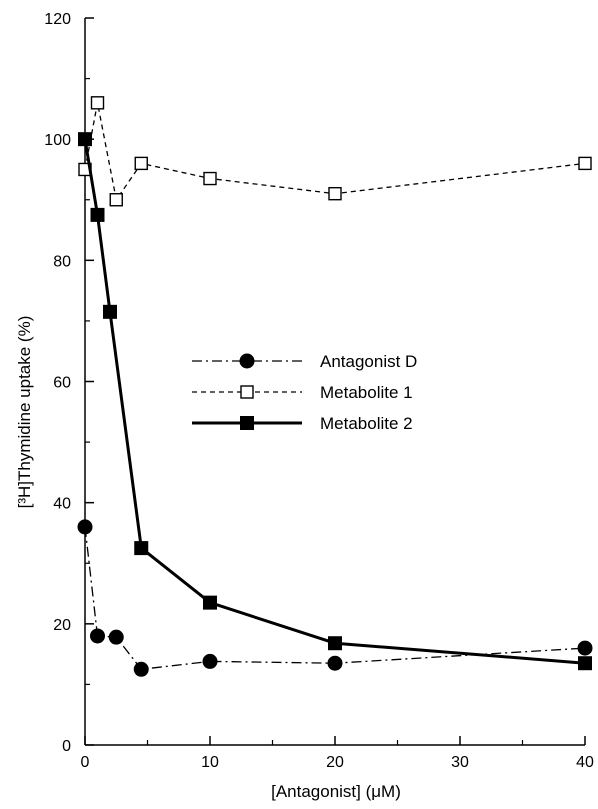 The height and width of the screenshot is (809, 598). Describe the element at coordinates (366, 423) in the screenshot. I see `legend-label-metabolite-2: Metabolite 2` at that location.